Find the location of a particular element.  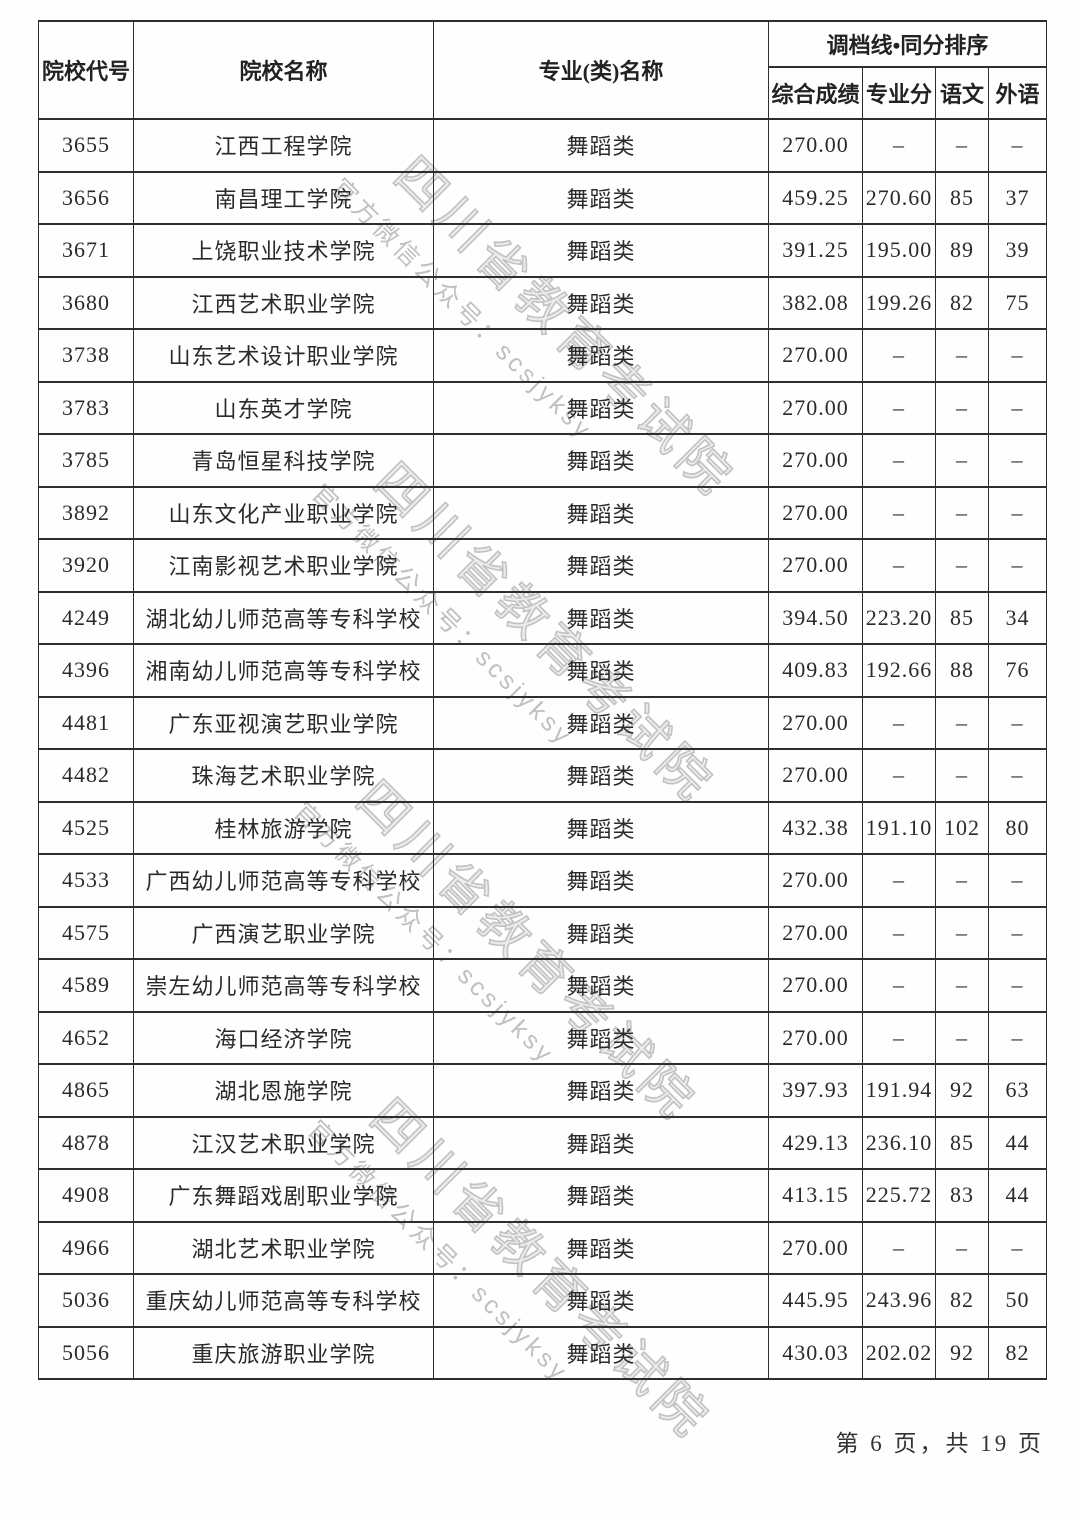

cell-college-name: 山东文化产业职业学院 is located at coordinates (283, 512).